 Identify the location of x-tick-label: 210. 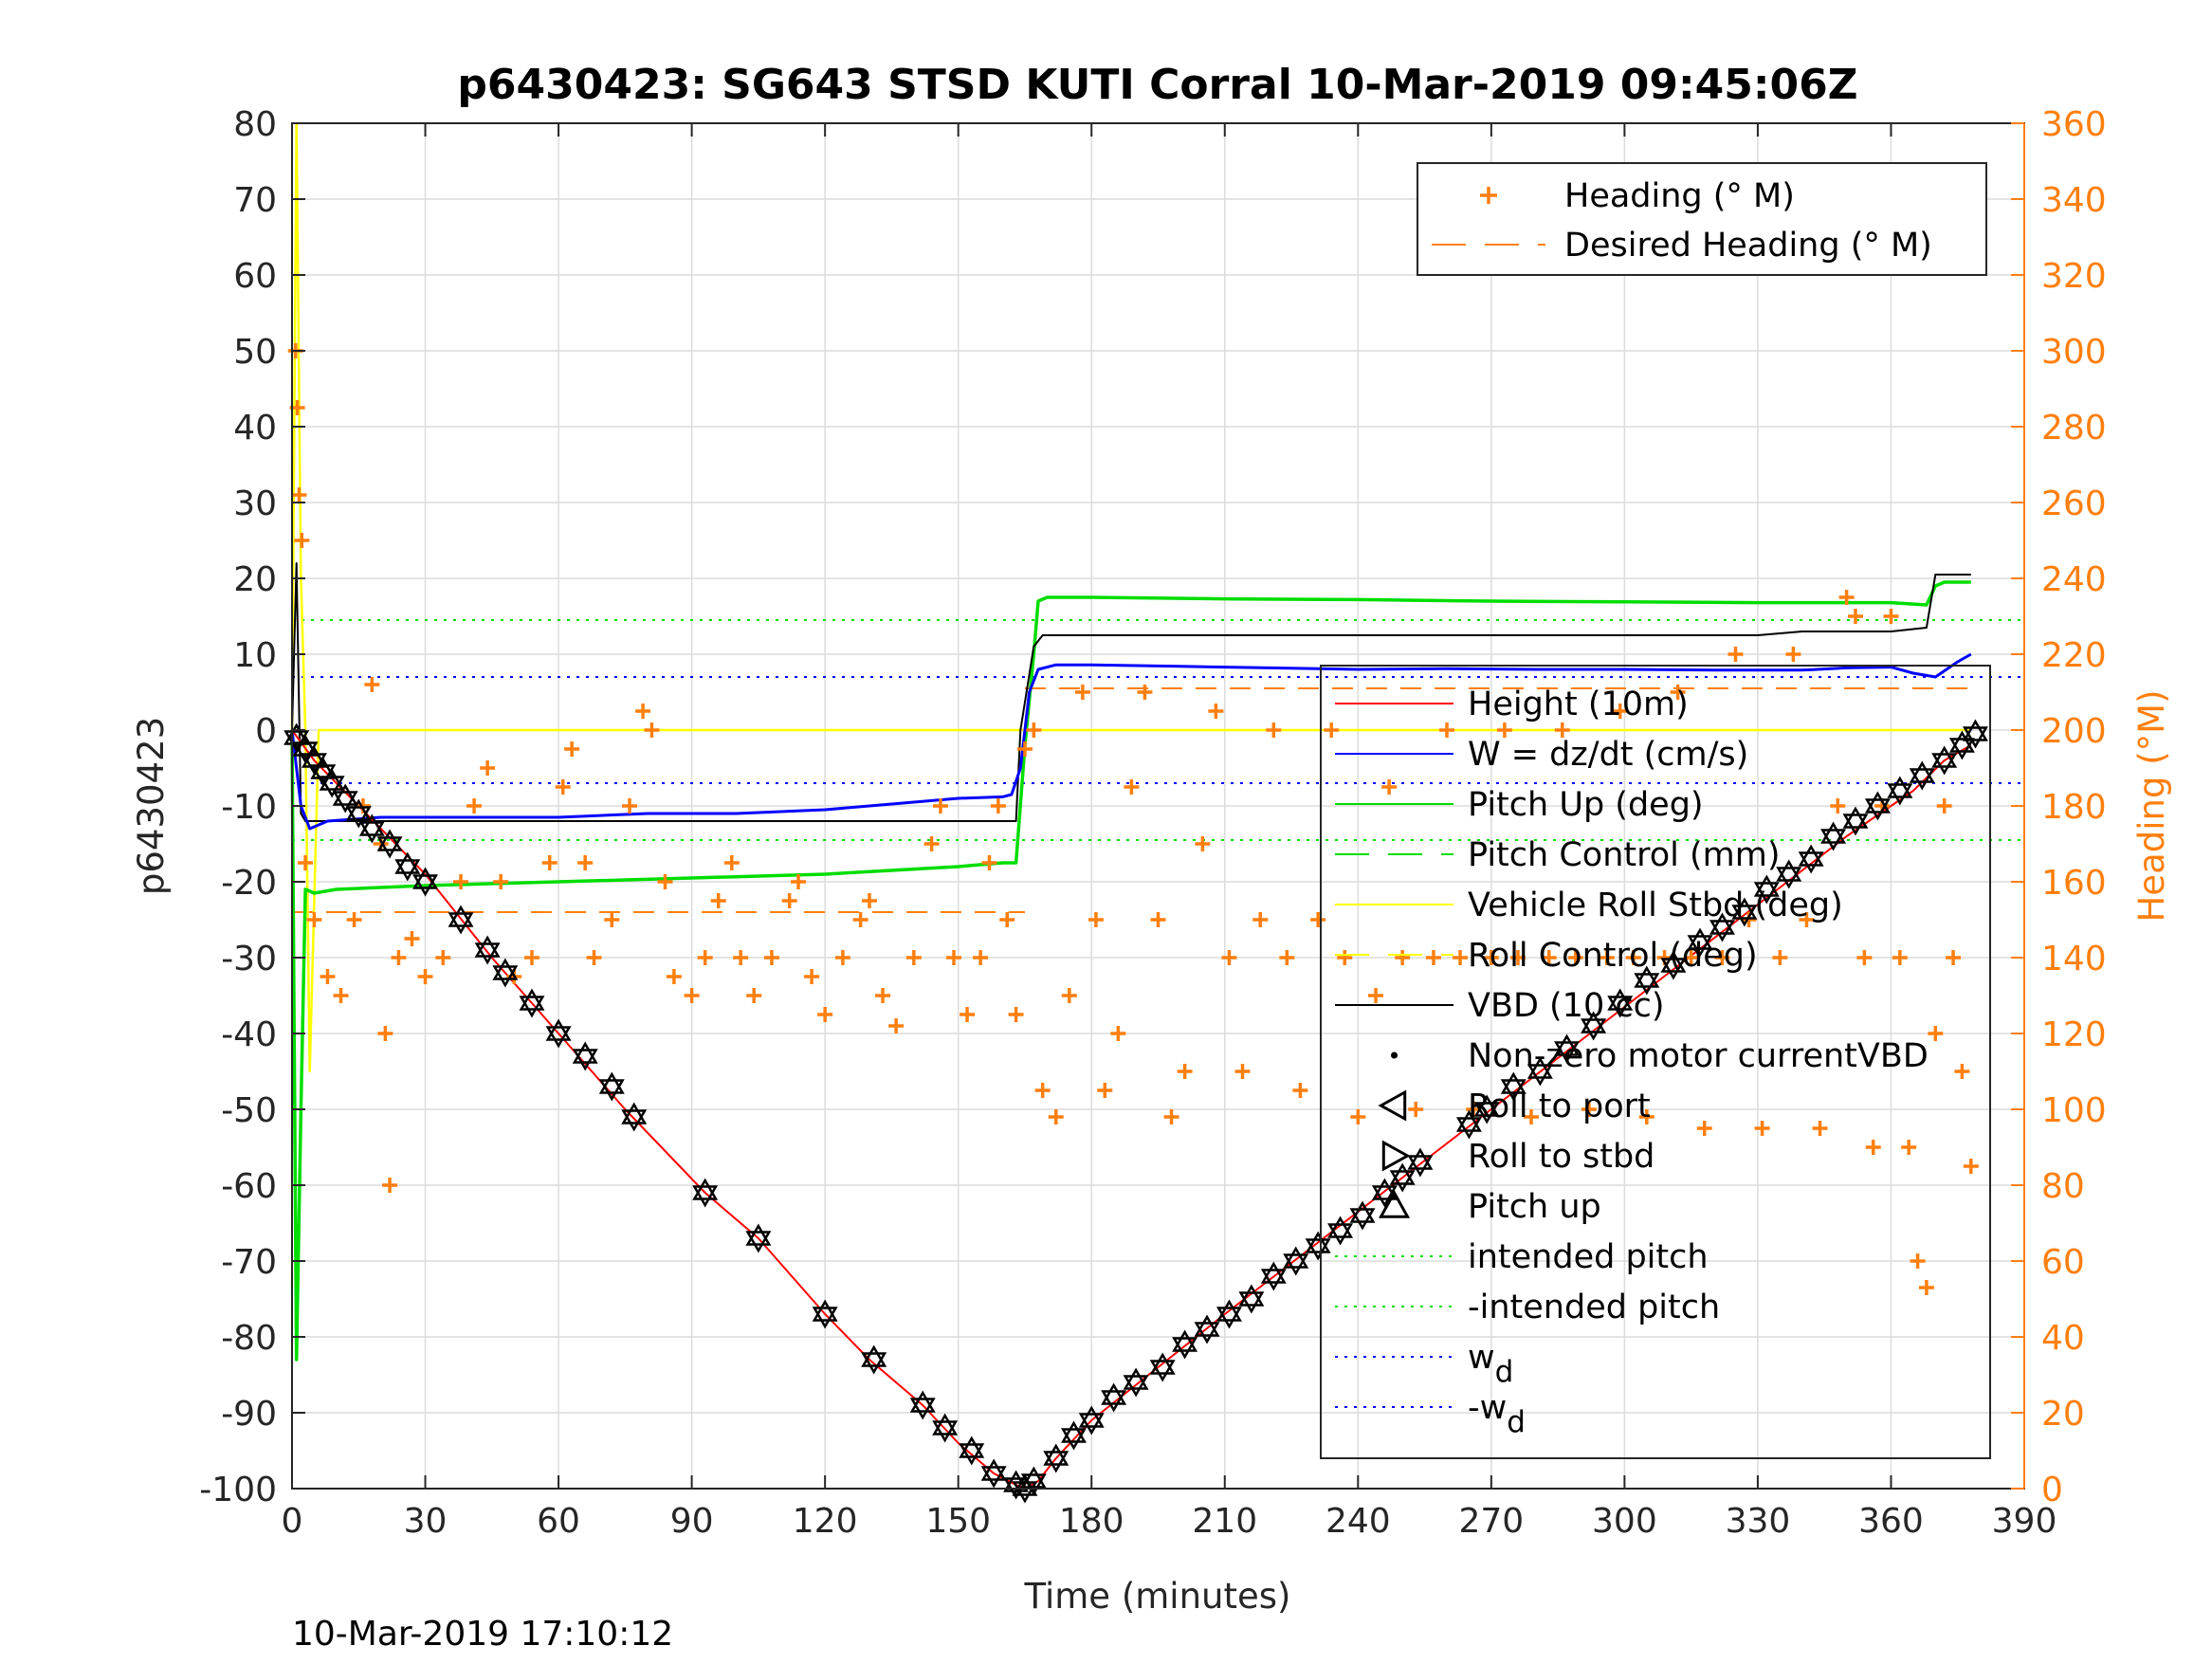
(1224, 1521).